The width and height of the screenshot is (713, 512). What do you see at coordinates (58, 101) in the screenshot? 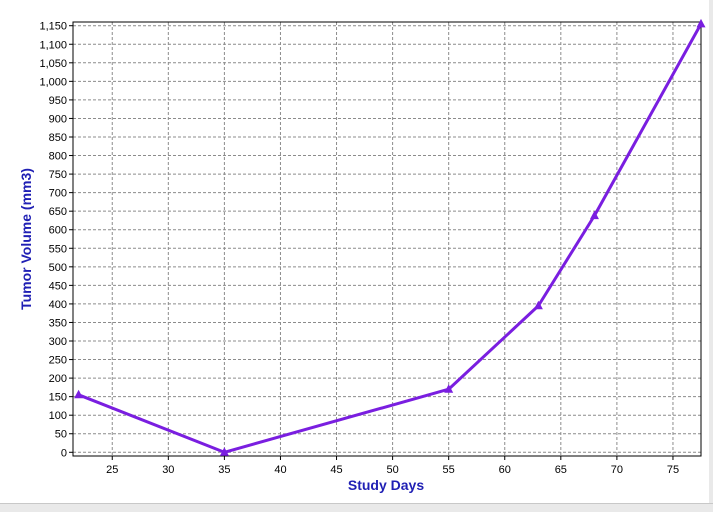
I see `y-tick-label: 950` at bounding box center [58, 101].